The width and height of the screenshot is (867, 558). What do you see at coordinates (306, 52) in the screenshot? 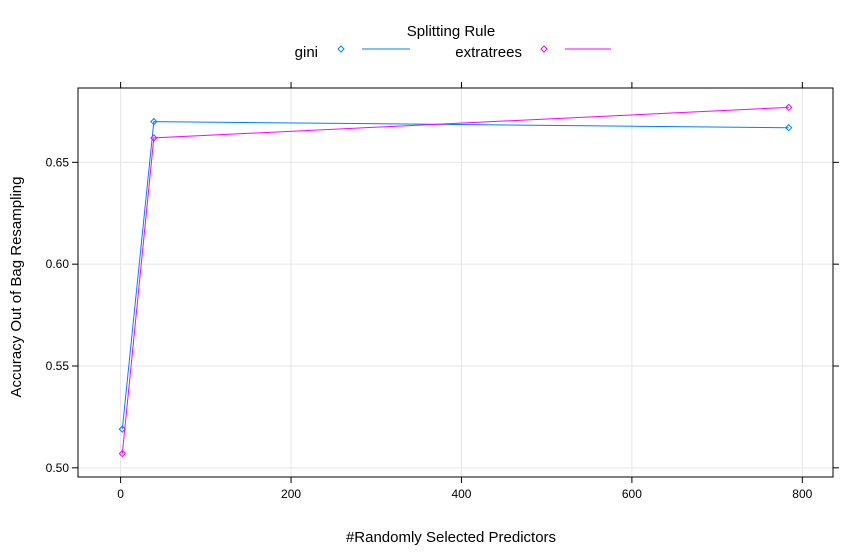
I see `legend-label-gini: gini` at bounding box center [306, 52].